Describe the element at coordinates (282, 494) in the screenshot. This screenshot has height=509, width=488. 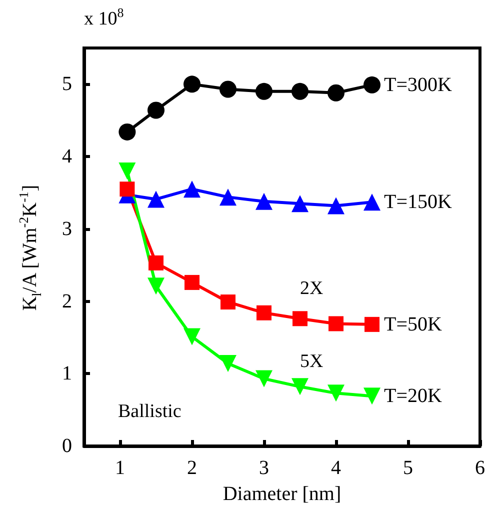
I see `x-axis-title: Diameter [nm]` at that location.